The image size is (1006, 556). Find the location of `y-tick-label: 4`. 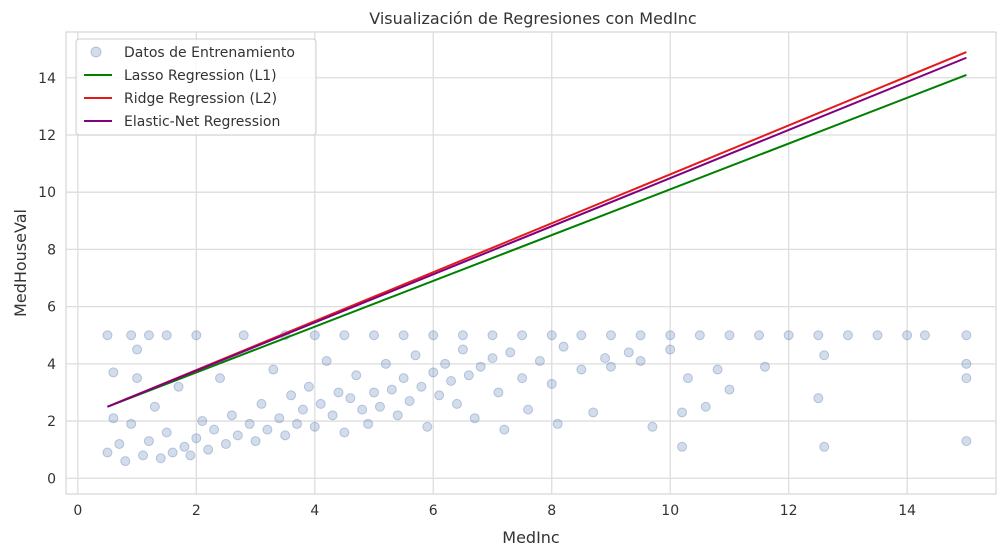

y-tick-label: 4 is located at coordinates (51, 365).